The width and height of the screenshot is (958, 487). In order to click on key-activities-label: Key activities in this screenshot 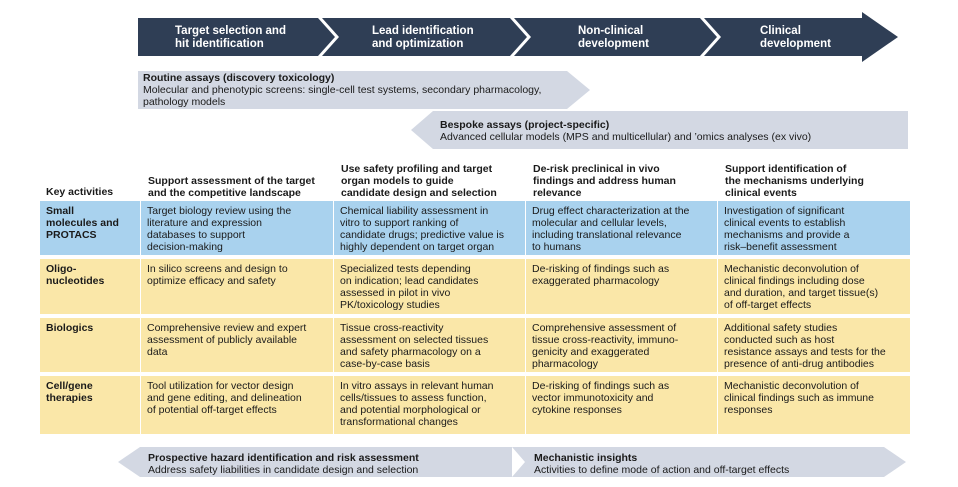, I will do `click(80, 192)`.